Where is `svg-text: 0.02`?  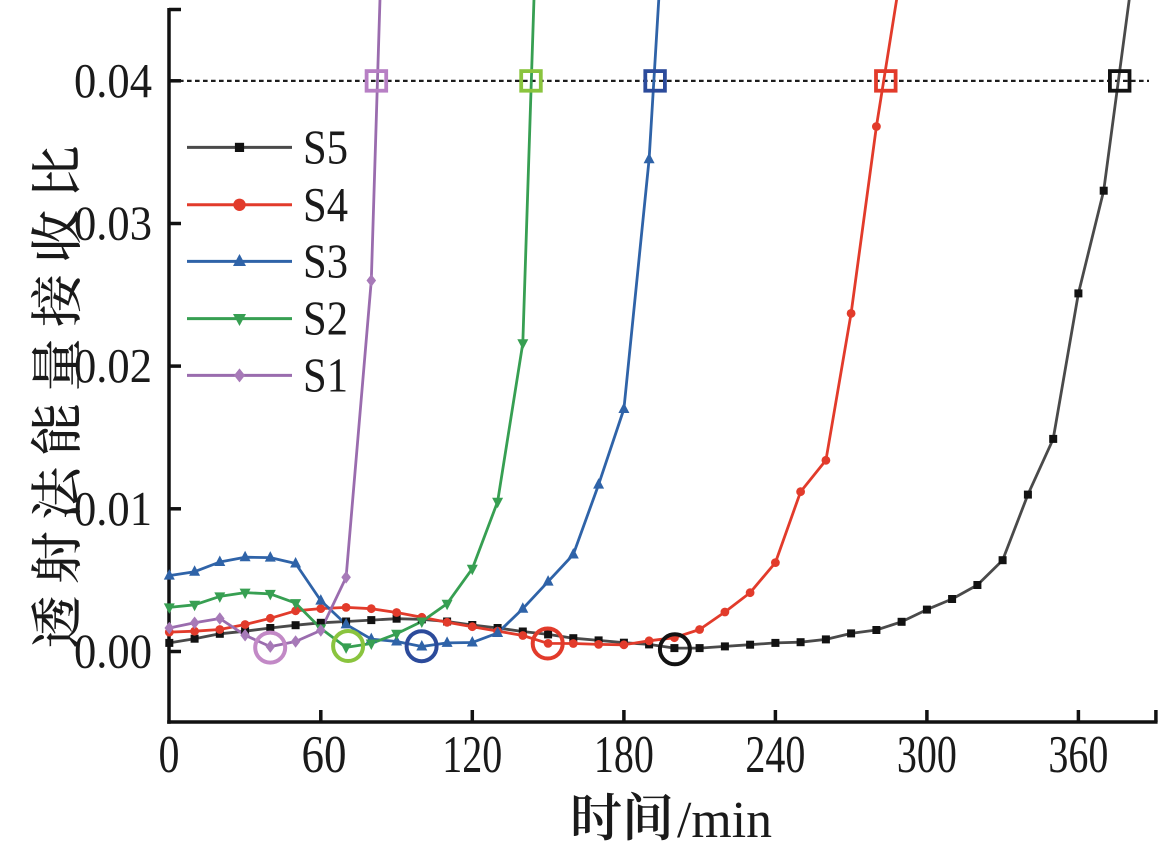
svg-text: 0.02 is located at coordinates (113, 365).